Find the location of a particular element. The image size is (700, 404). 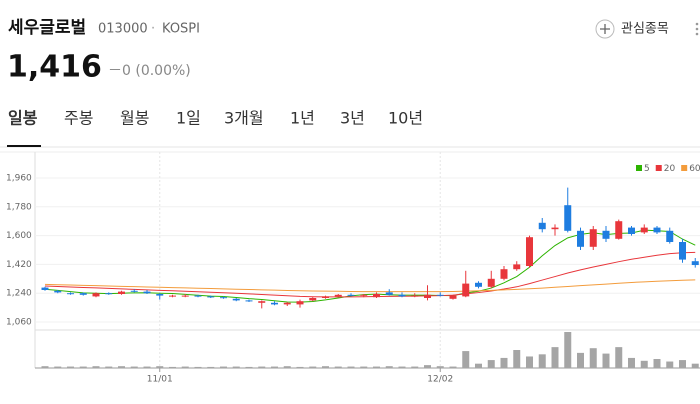

watch-label: 관심종목 is located at coordinates (645, 29).